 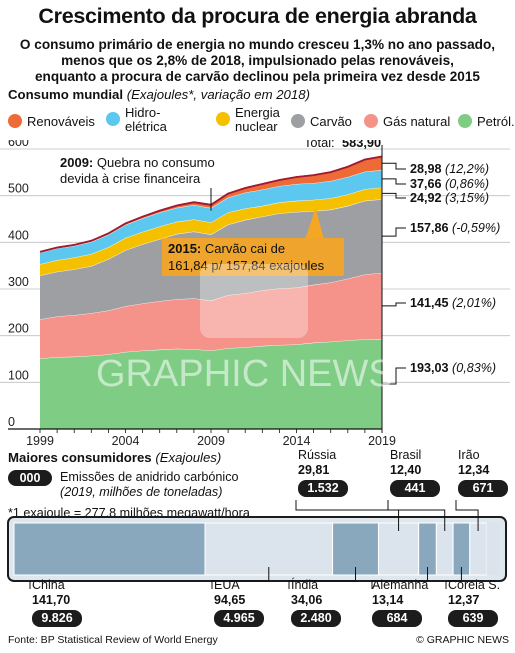 I want to click on xtick-4: 2019, so click(x=382, y=441).